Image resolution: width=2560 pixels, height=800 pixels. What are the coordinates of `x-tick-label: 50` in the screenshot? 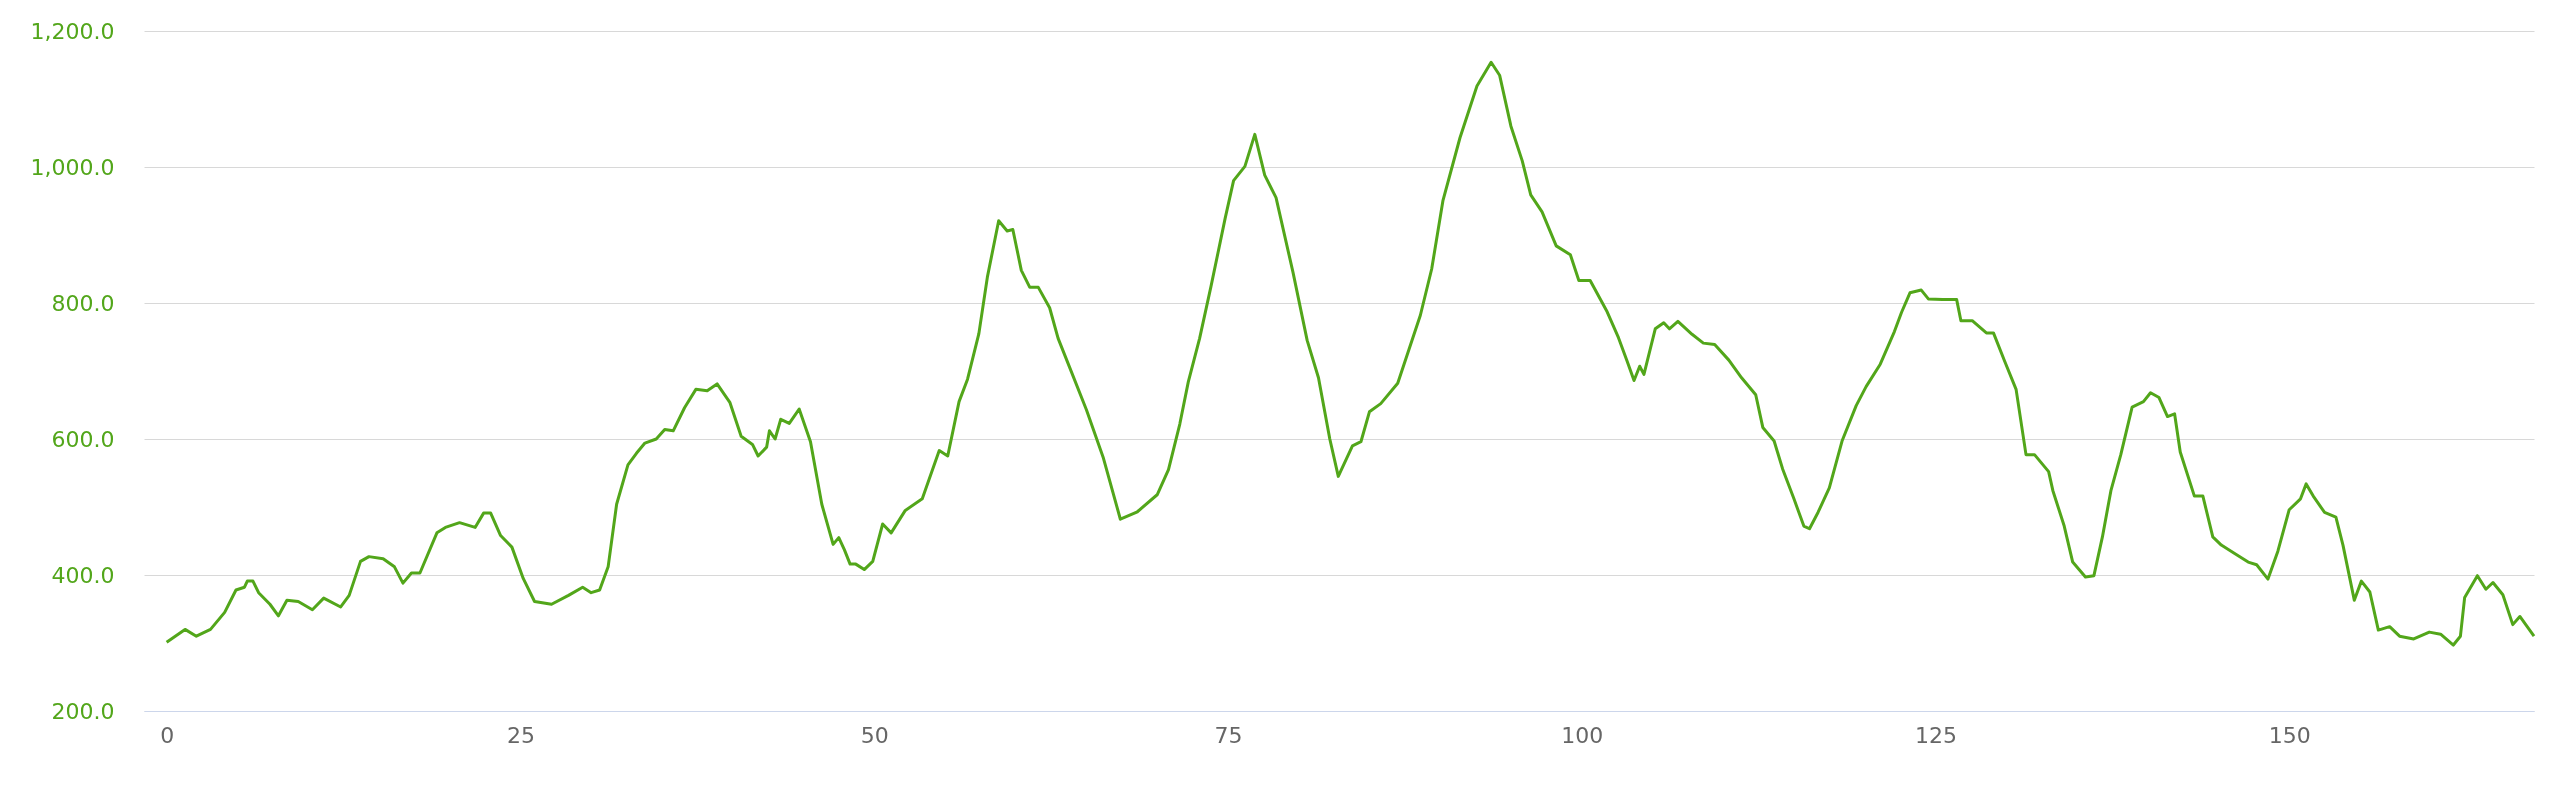 It's located at (874, 735).